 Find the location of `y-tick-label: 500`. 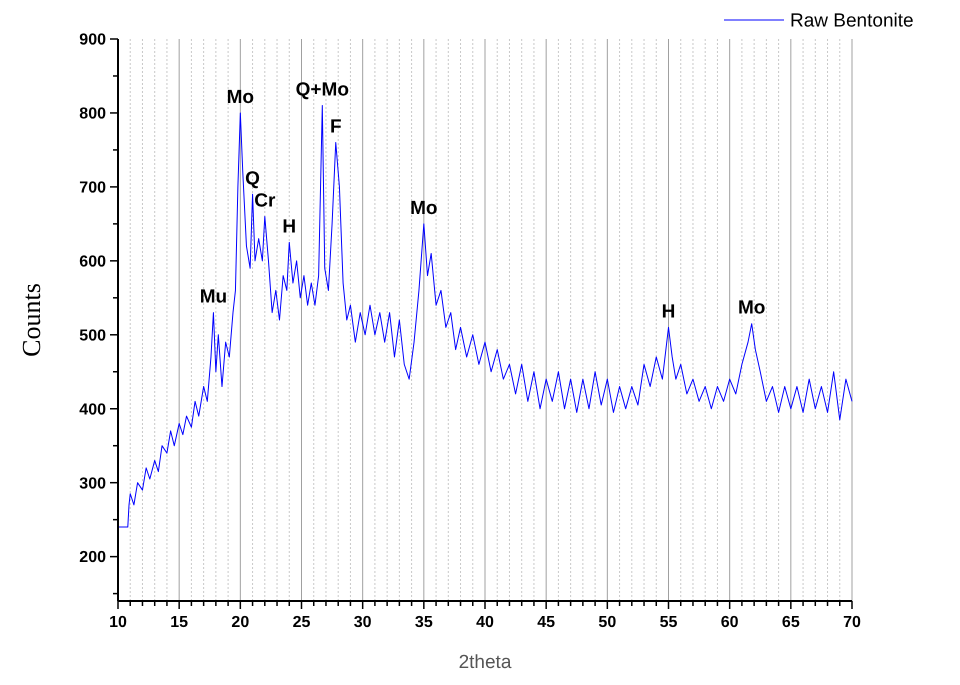

y-tick-label: 500 is located at coordinates (92, 335).